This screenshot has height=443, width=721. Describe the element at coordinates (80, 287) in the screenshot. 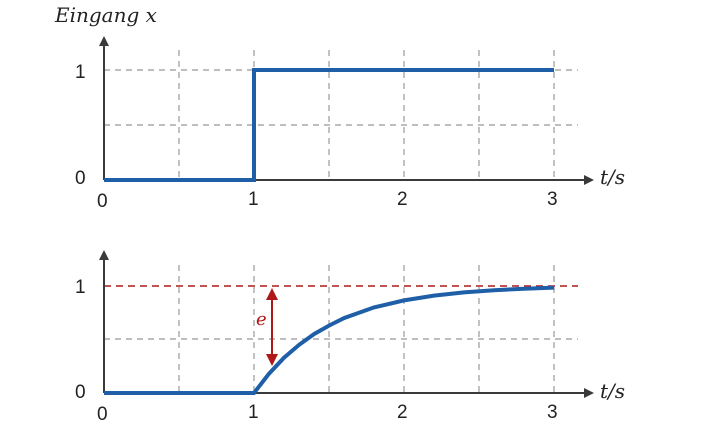

I see `output-y-tick-1: 1` at that location.